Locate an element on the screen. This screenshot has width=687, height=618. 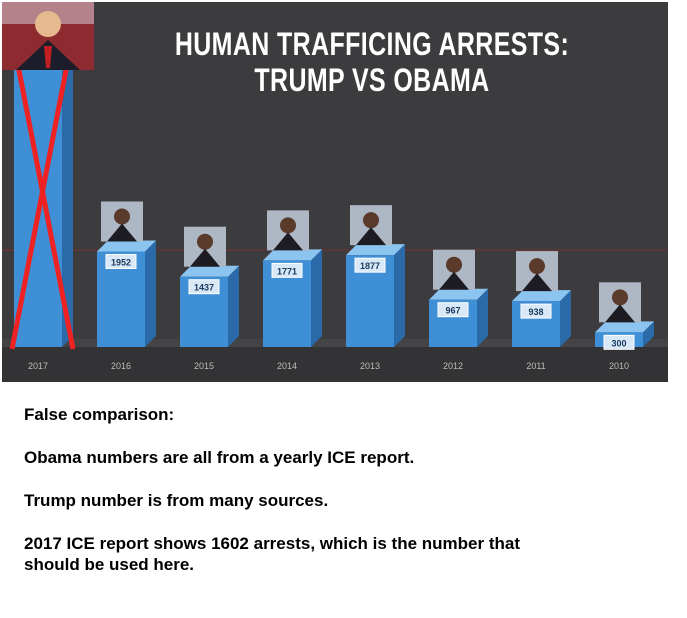
portrait-suit-2014 is located at coordinates (288, 241).